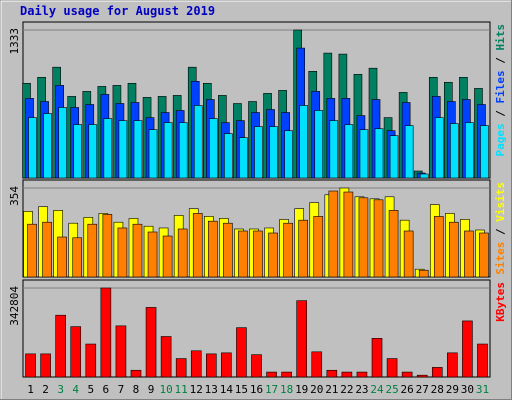 The height and width of the screenshot is (400, 512). What do you see at coordinates (256, 389) in the screenshot?
I see `x-tick-label: 16` at bounding box center [256, 389].